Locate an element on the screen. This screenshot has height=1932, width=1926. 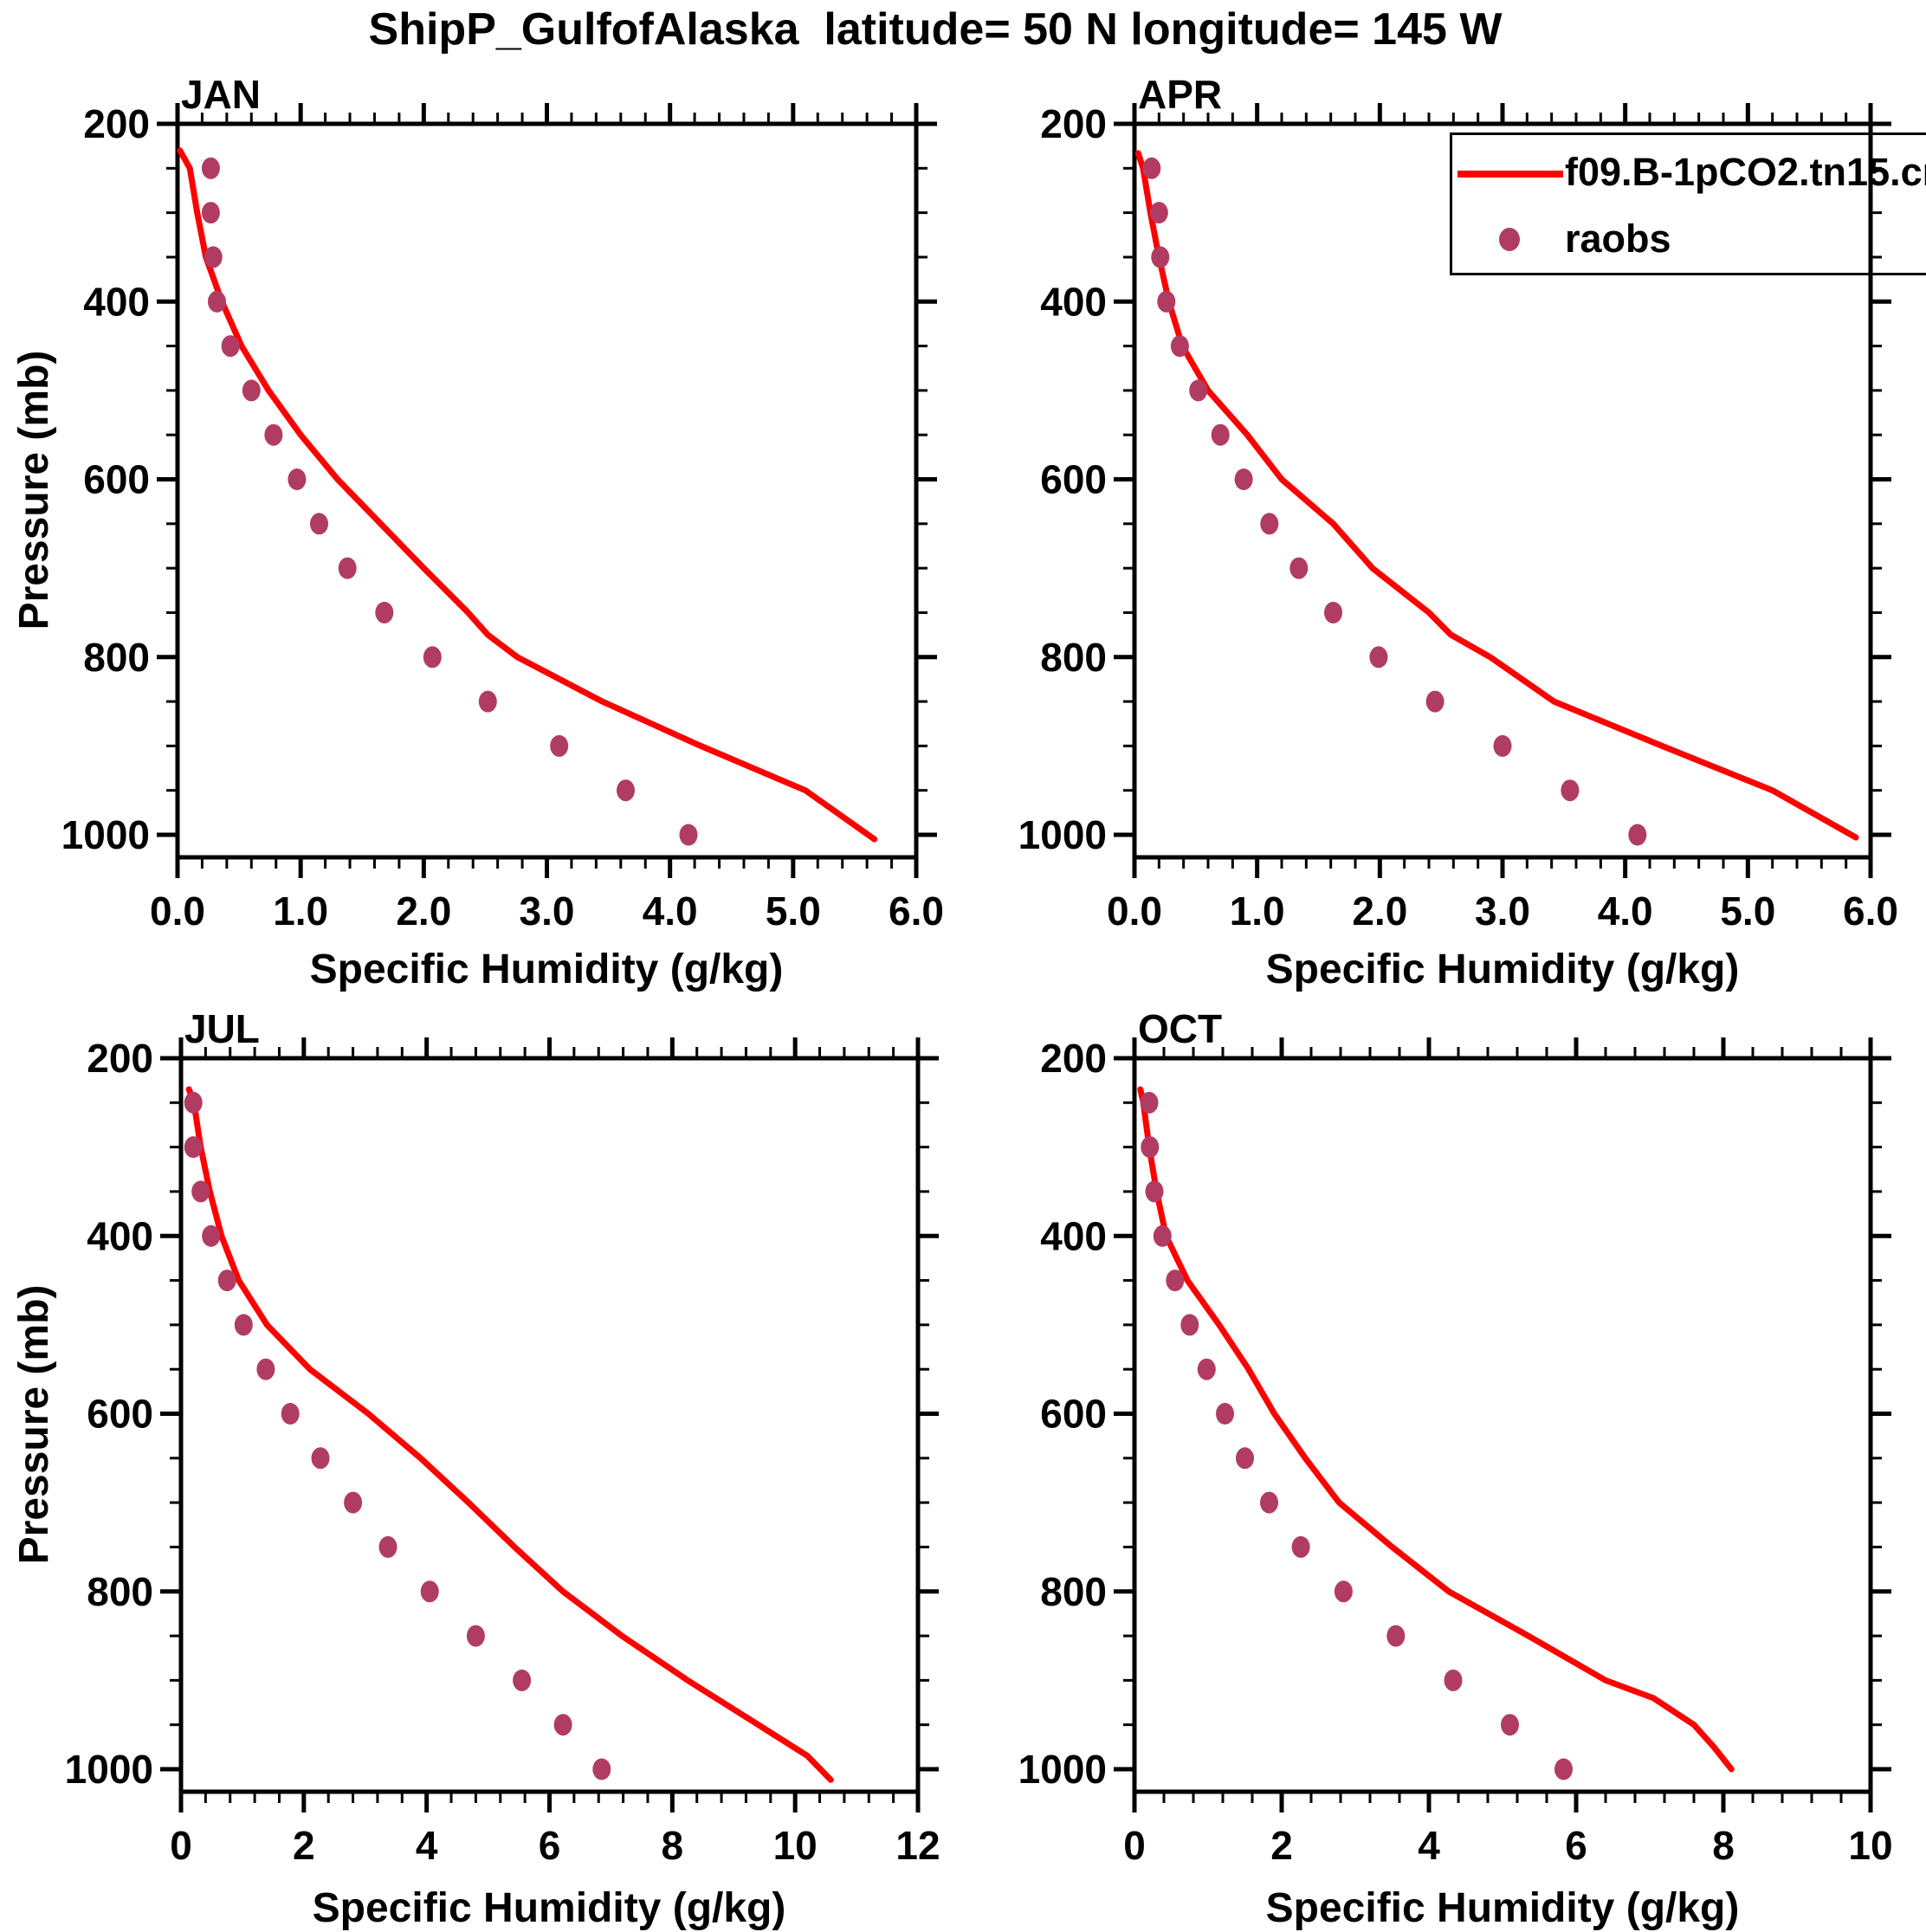
y-tick-label-oct: 600 is located at coordinates (1073, 1414).